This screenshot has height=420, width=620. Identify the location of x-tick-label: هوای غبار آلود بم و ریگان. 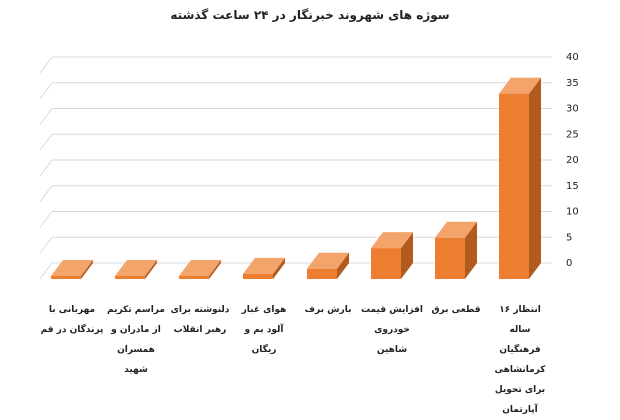
(264, 330).